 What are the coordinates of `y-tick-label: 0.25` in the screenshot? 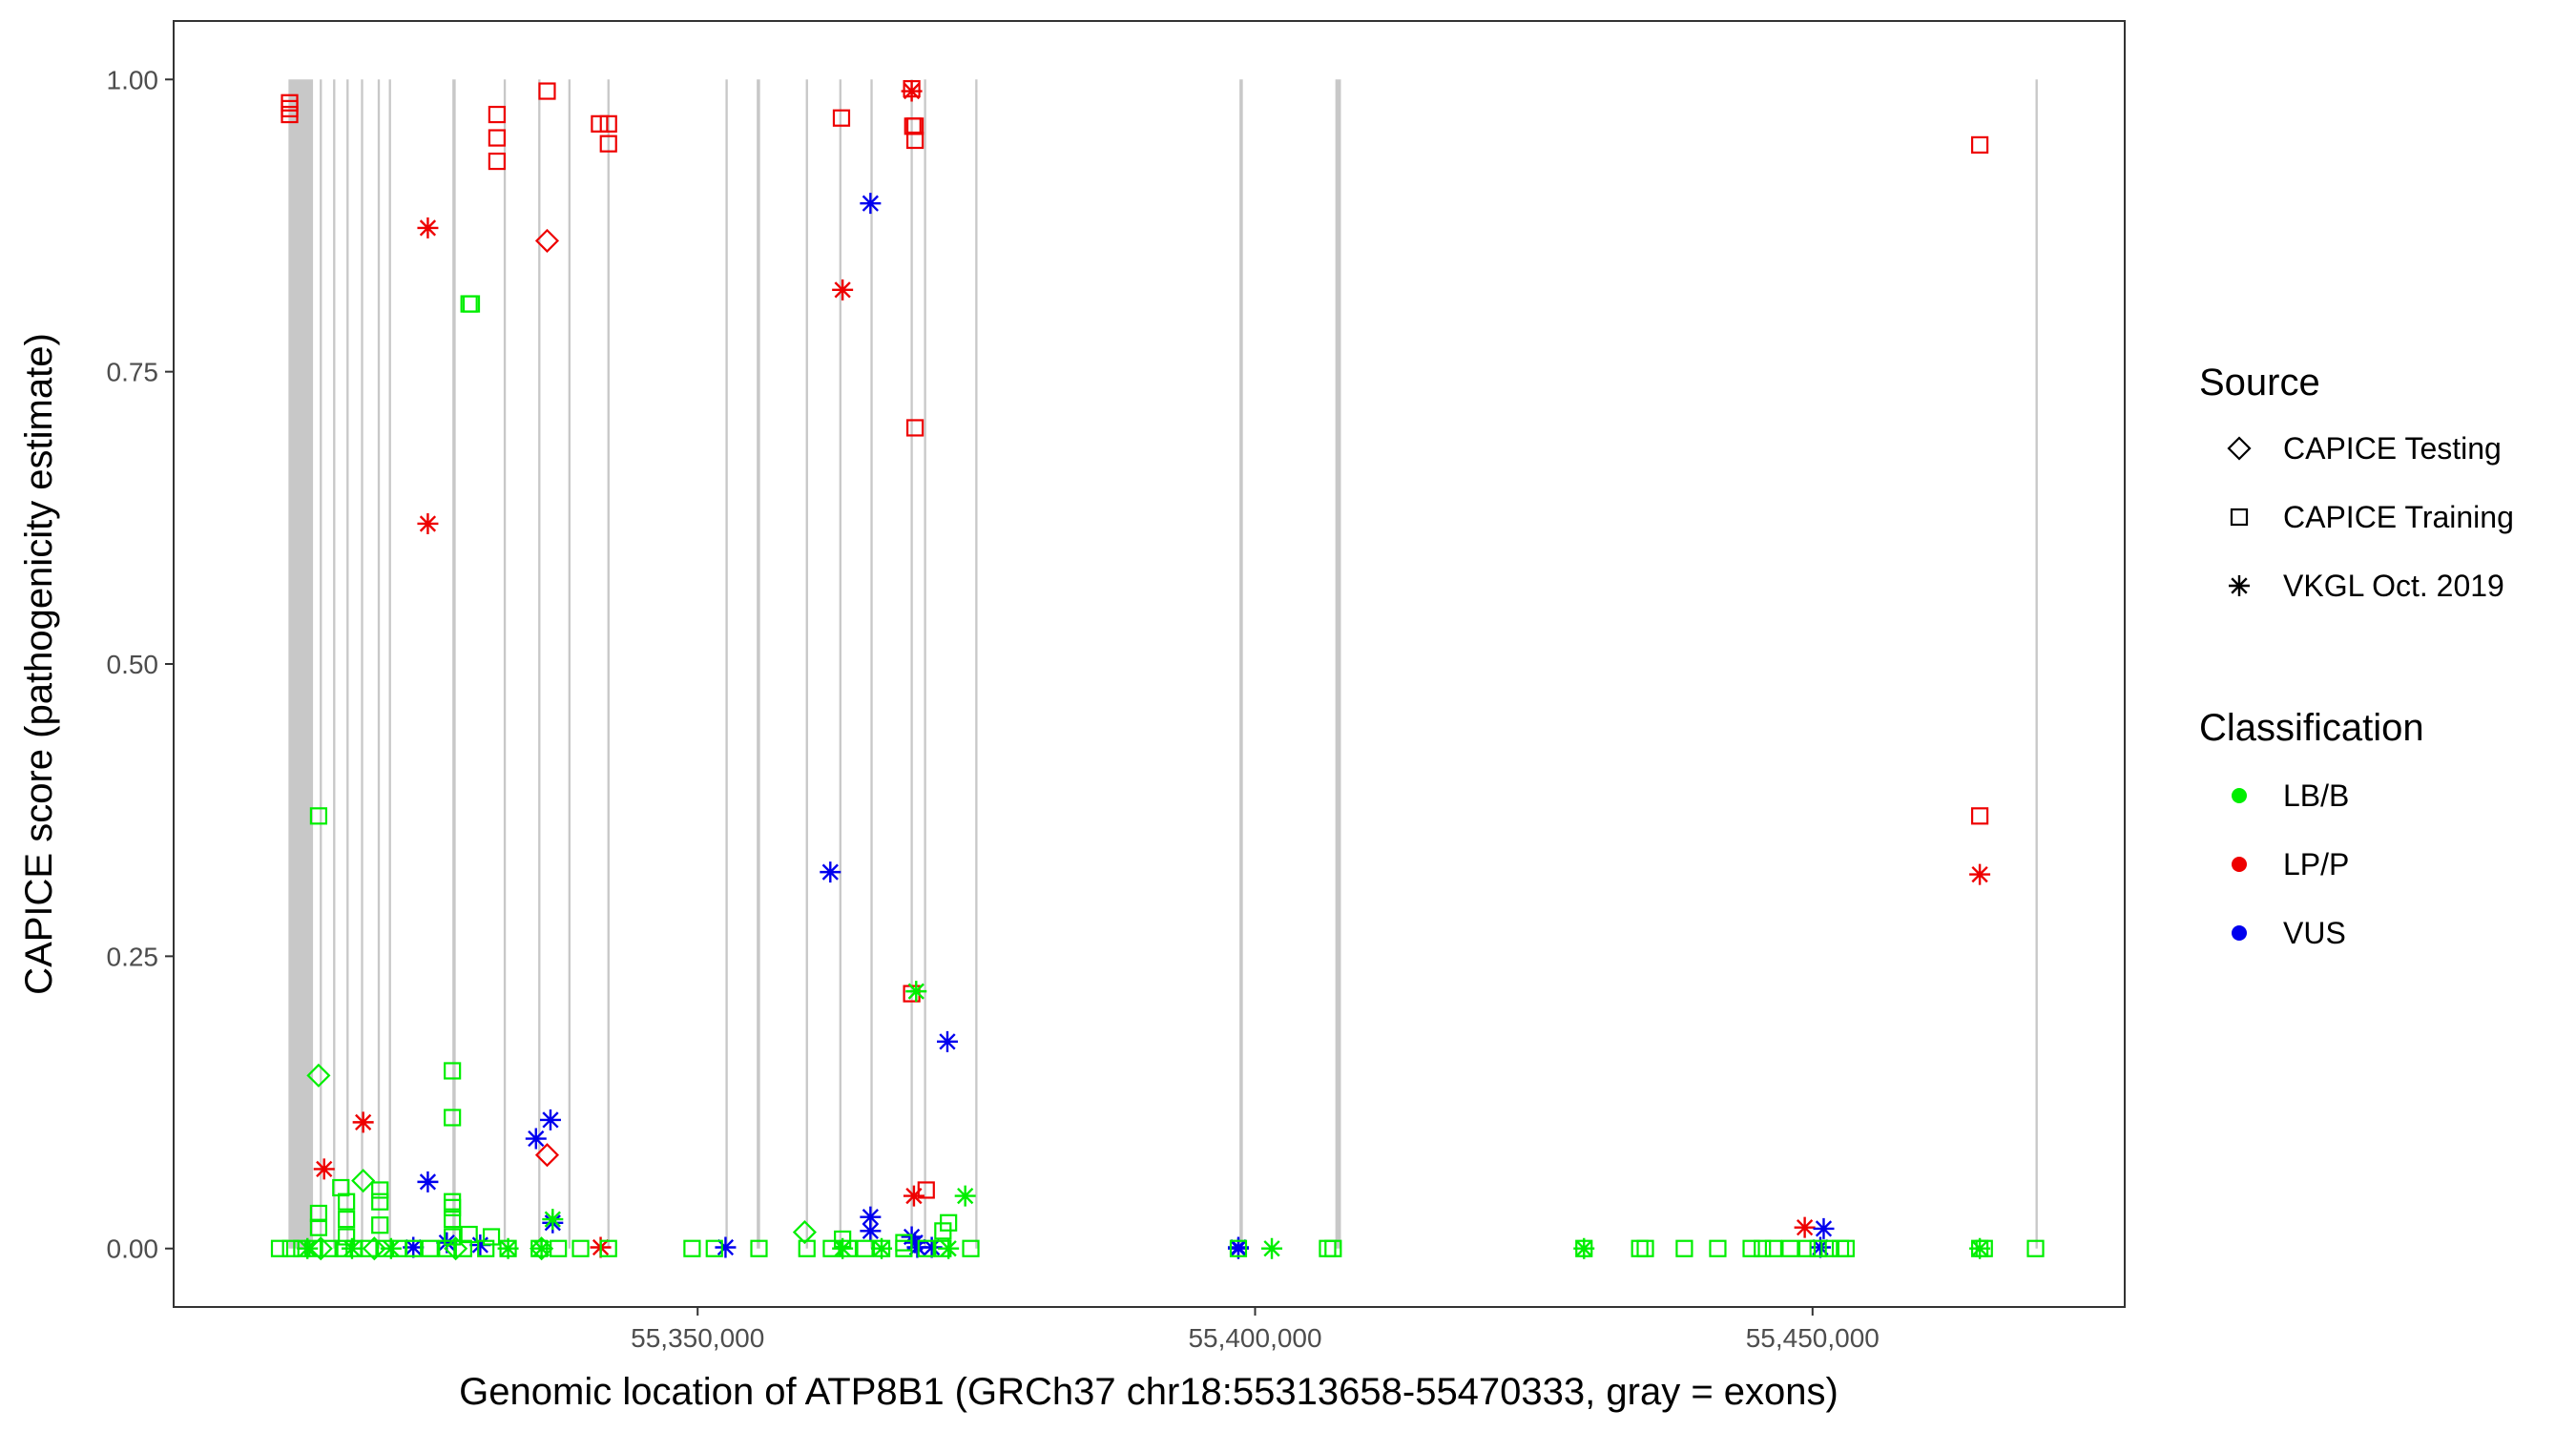 It's located at (133, 956).